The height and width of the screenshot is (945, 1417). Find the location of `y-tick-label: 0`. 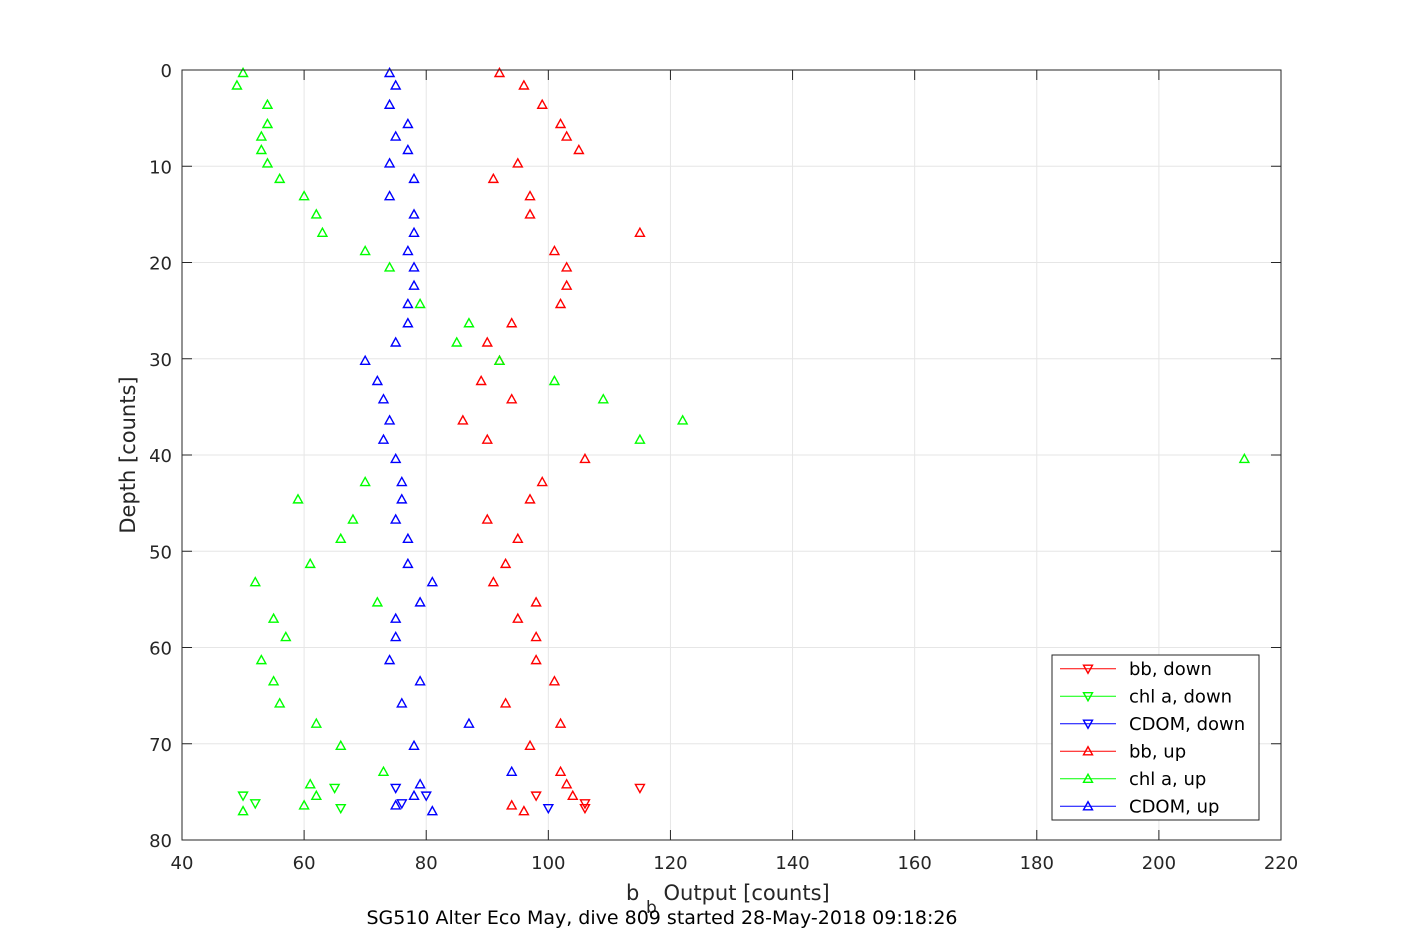

y-tick-label: 0 is located at coordinates (166, 71).